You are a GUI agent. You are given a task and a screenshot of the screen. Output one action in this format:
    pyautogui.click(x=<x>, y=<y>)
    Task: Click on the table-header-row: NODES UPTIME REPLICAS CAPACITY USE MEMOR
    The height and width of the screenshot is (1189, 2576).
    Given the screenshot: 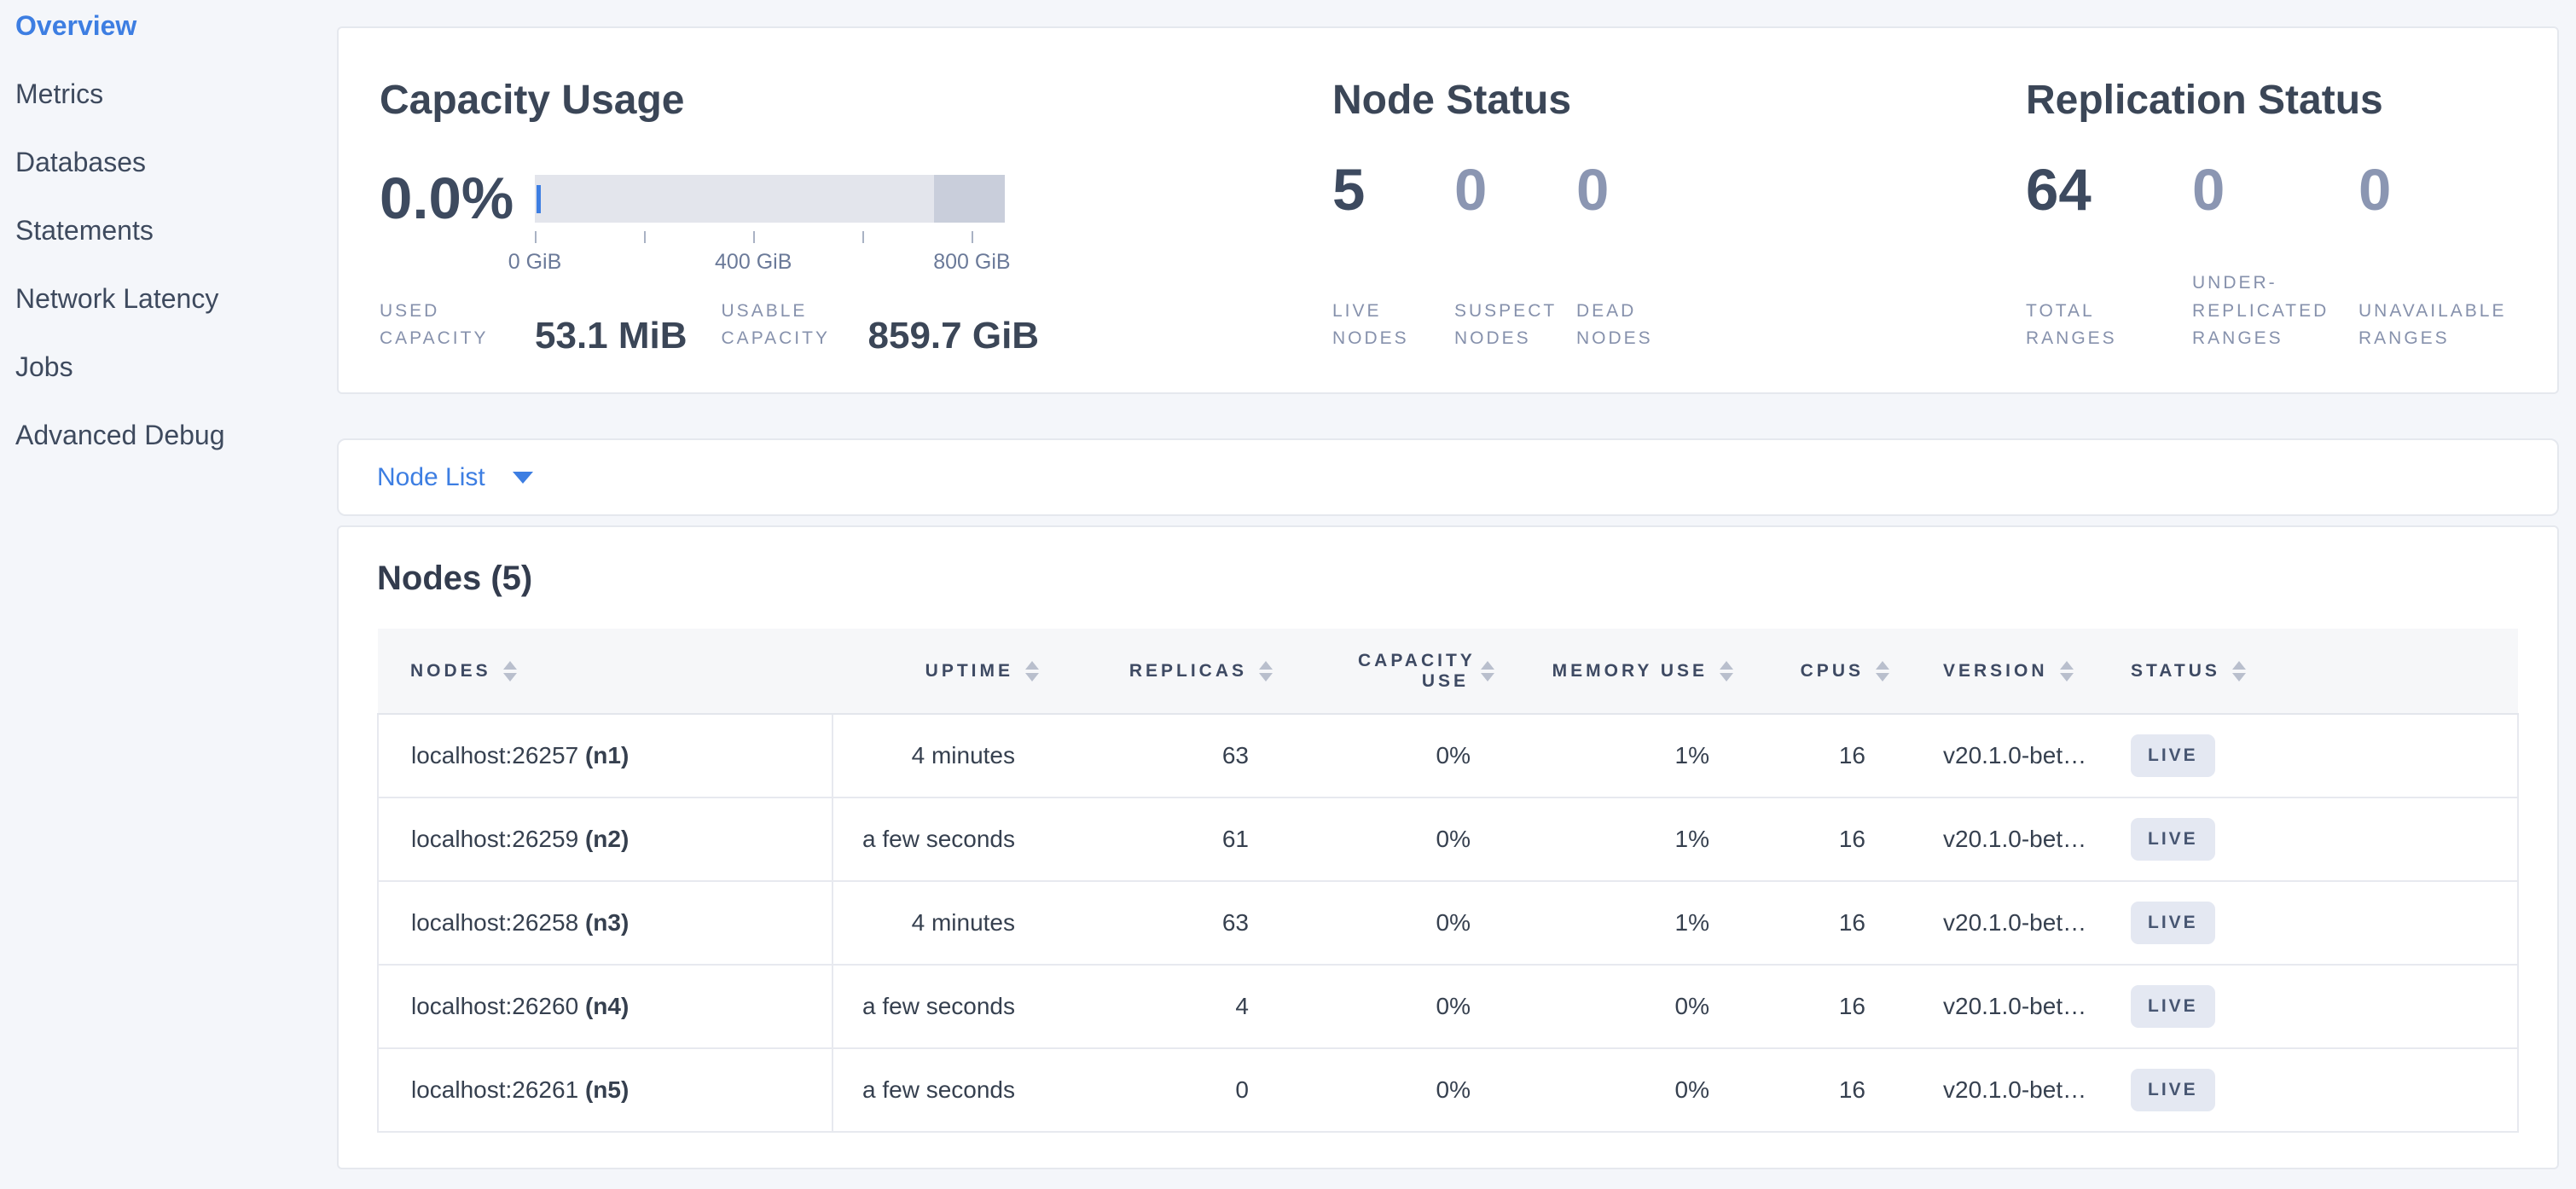 What is the action you would take?
    pyautogui.click(x=1448, y=672)
    